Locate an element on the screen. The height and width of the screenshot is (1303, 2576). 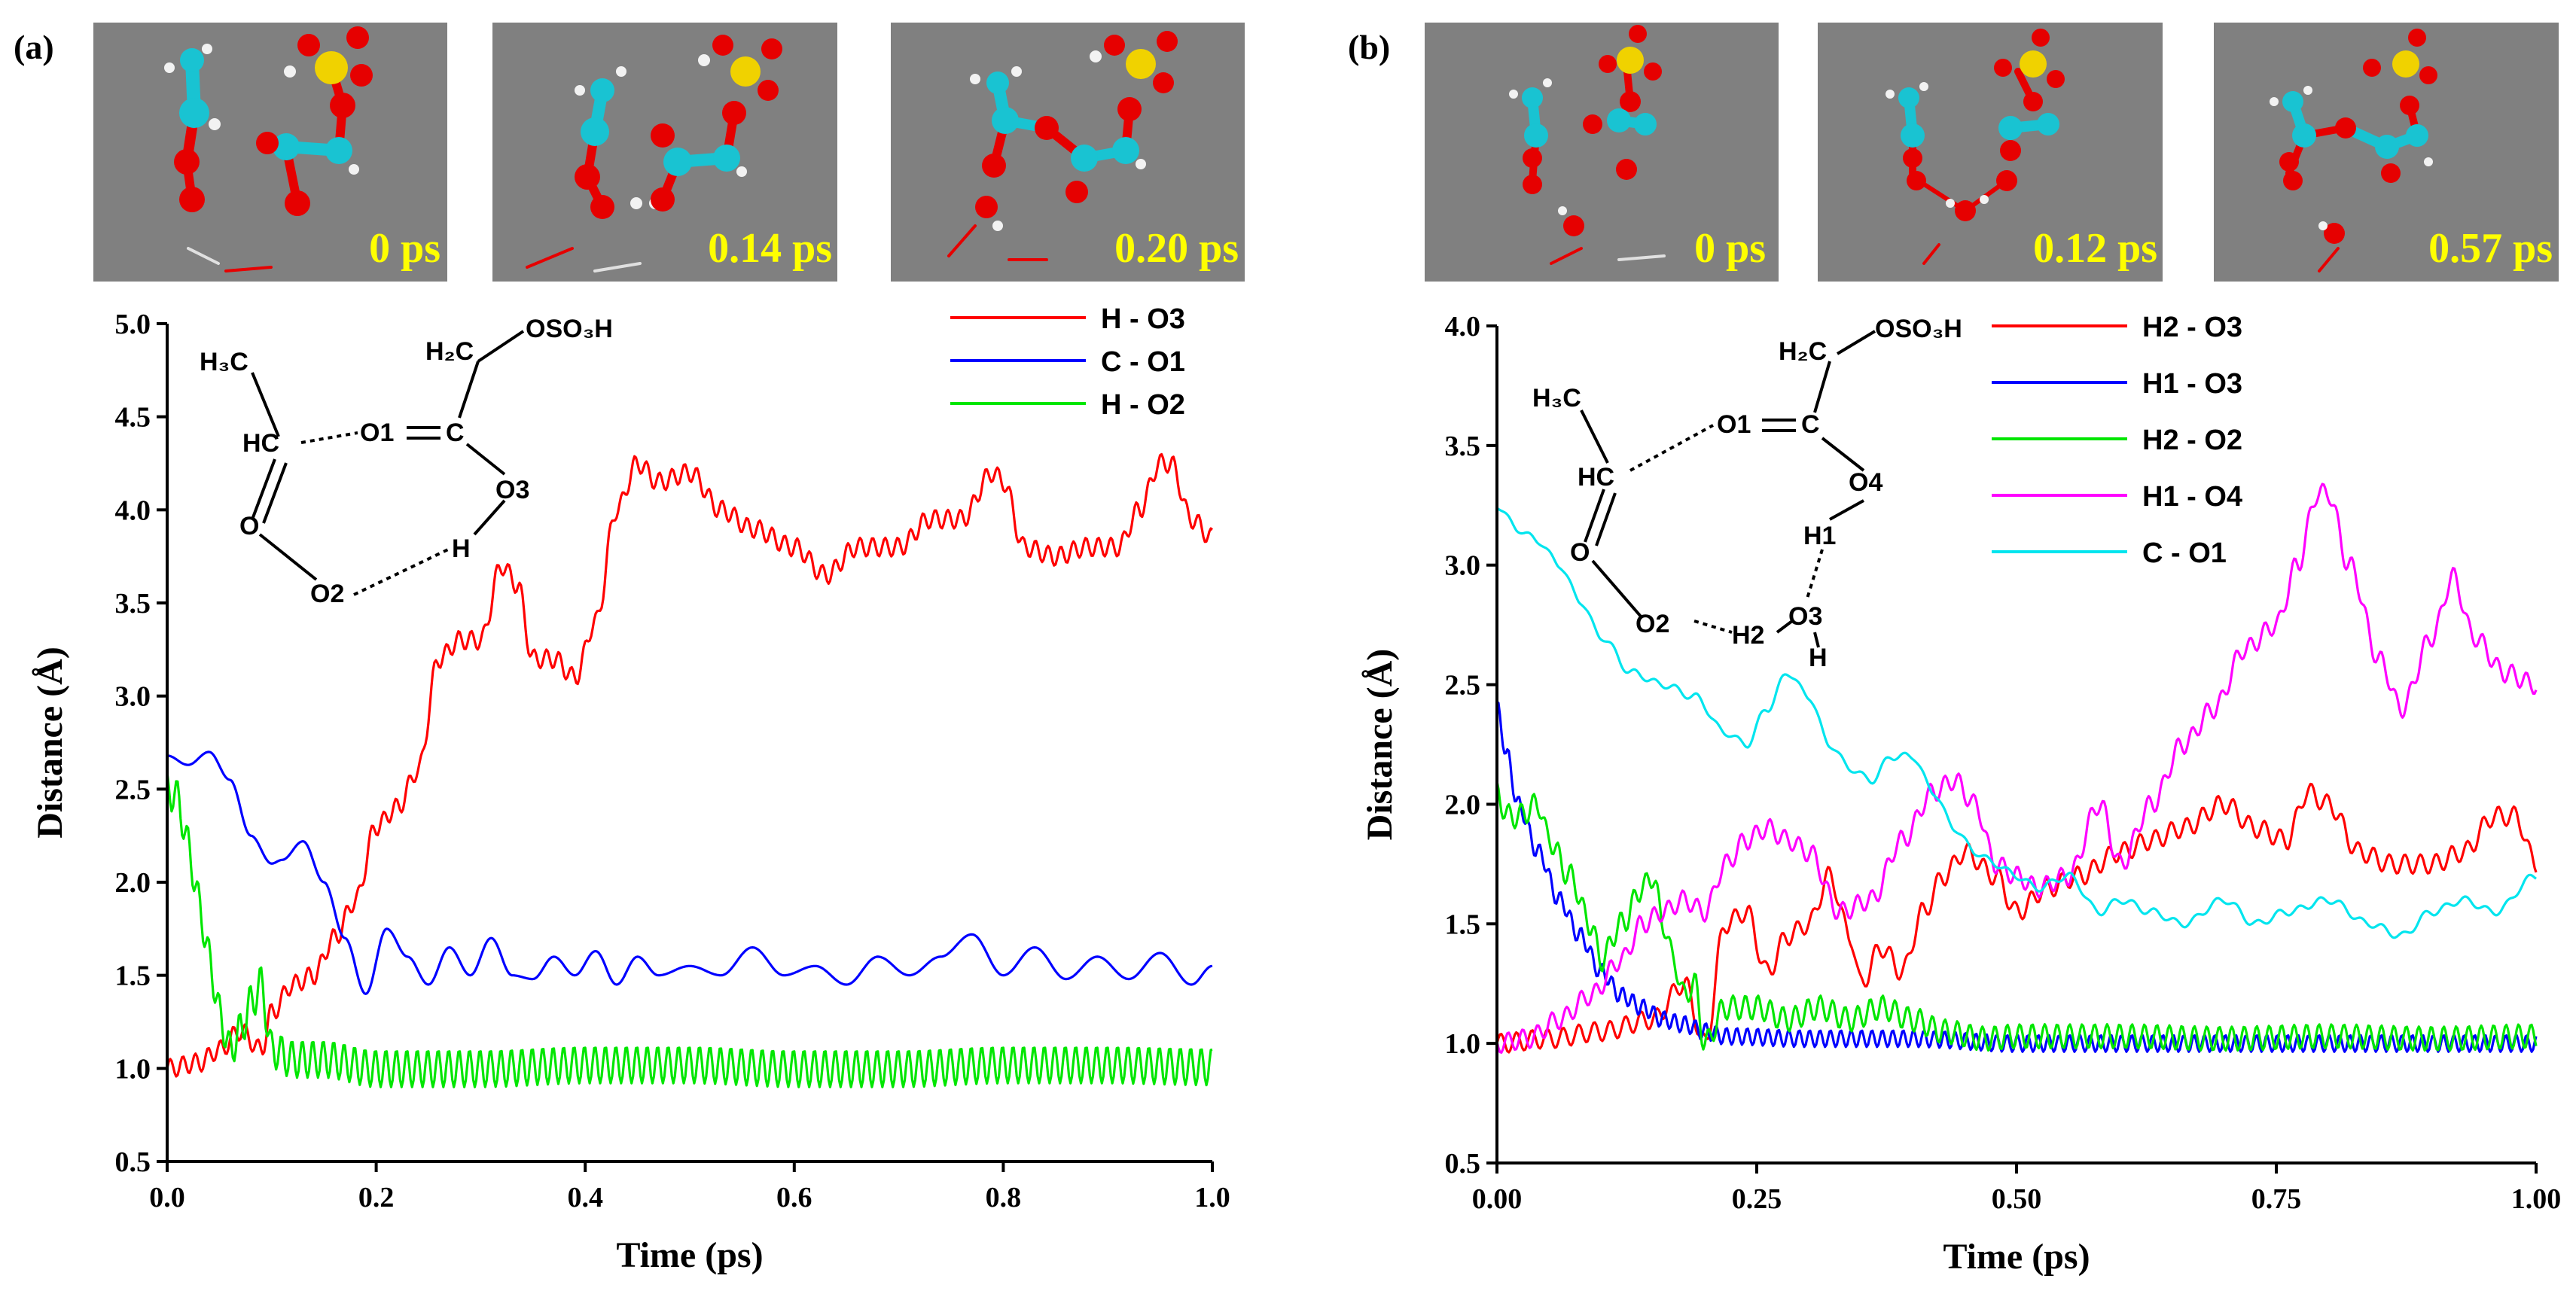
x-tick-label: 0.6 is located at coordinates (794, 1197).